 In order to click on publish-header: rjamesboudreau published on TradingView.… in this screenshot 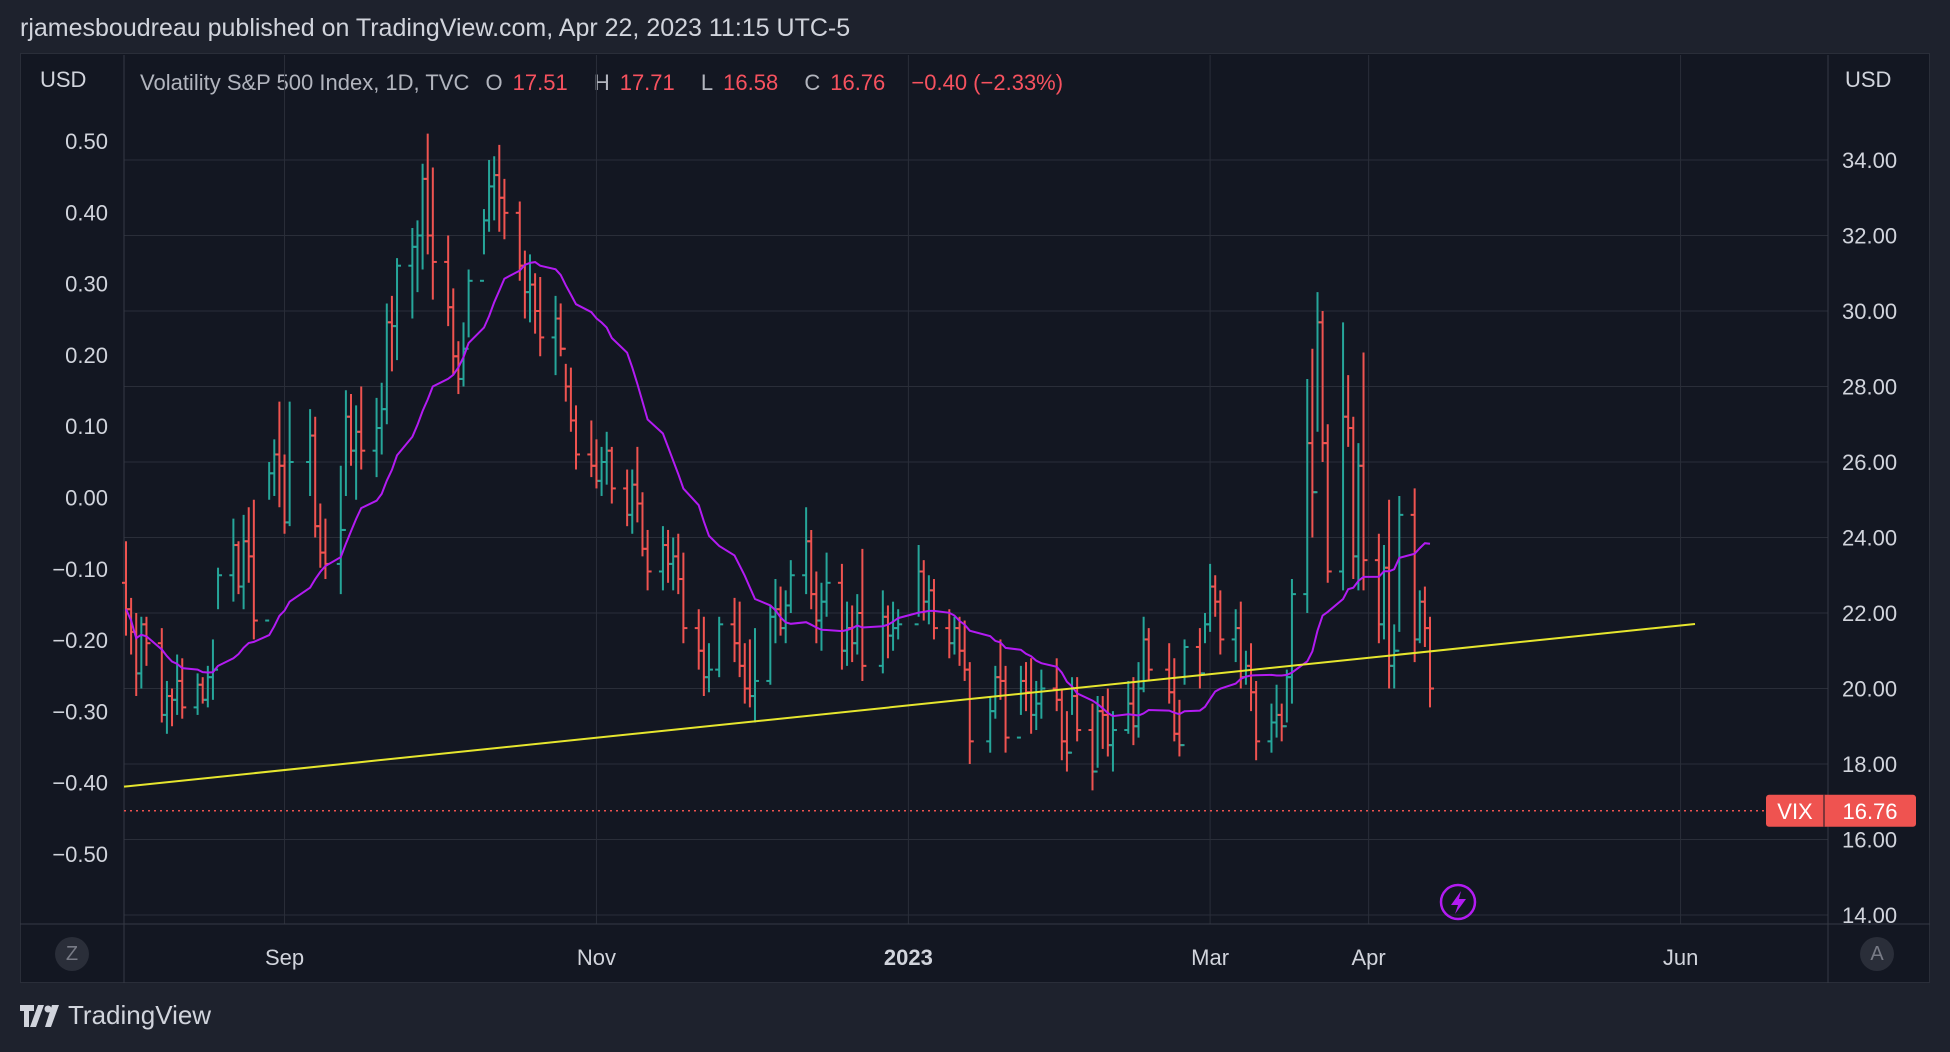, I will do `click(435, 28)`.